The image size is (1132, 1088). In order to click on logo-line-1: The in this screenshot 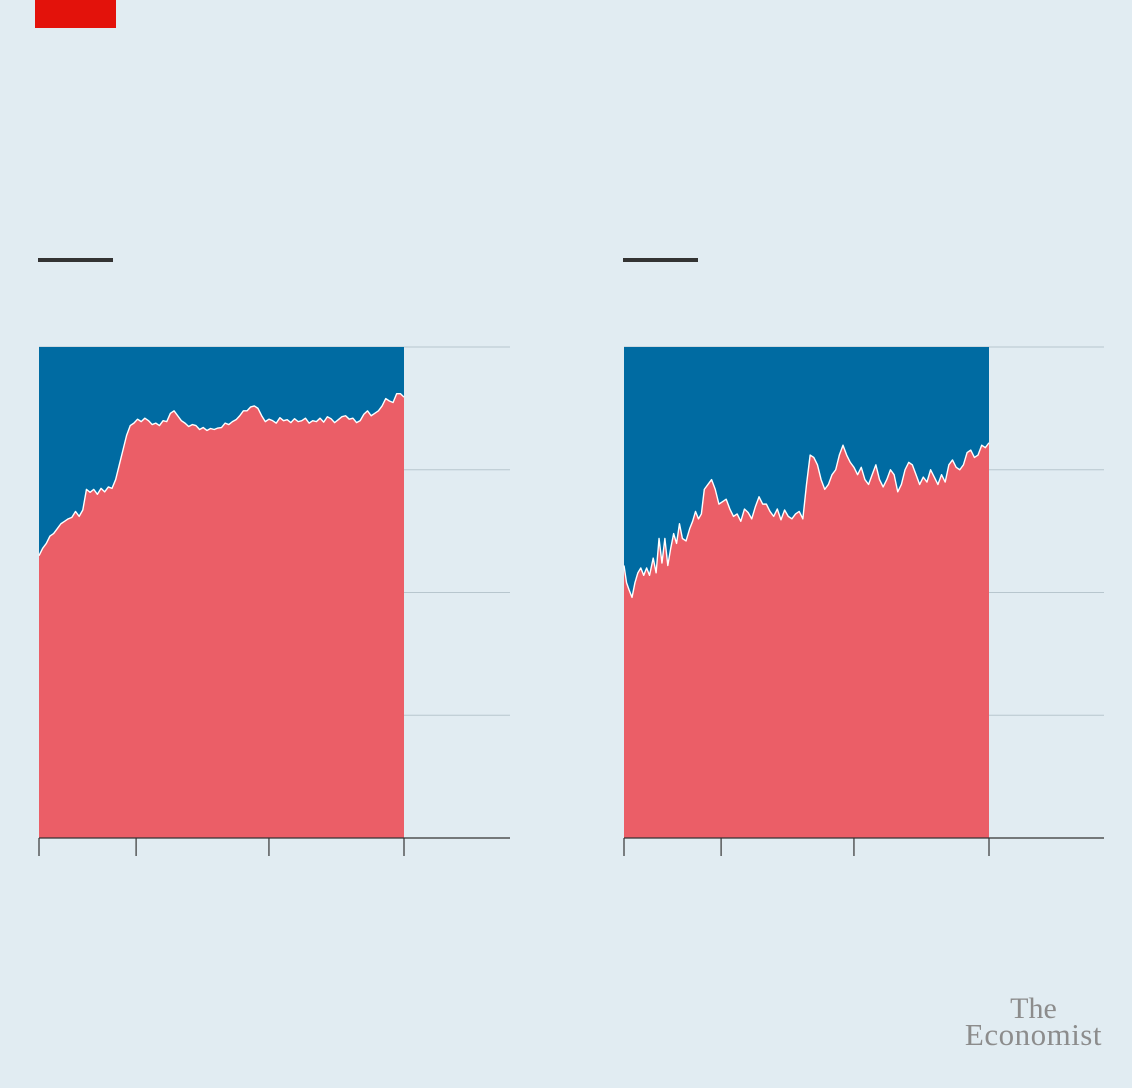, I will do `click(1033, 1008)`.